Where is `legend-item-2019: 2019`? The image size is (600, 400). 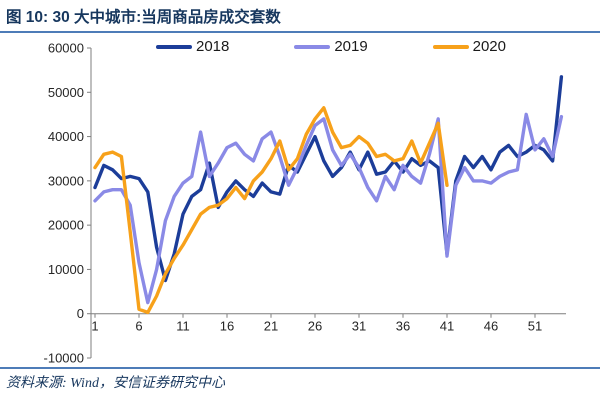
legend-item-2019: 2019 is located at coordinates (331, 46).